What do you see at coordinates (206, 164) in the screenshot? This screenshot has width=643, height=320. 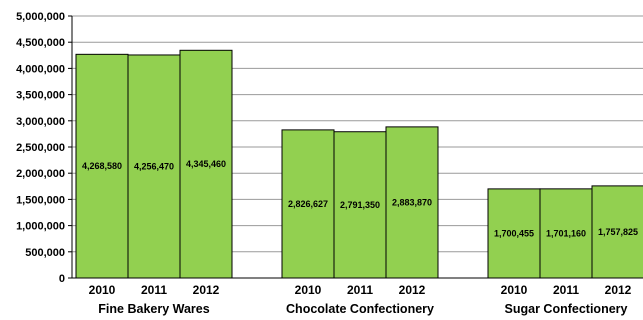 I see `bar-value-label: 4,345,460` at bounding box center [206, 164].